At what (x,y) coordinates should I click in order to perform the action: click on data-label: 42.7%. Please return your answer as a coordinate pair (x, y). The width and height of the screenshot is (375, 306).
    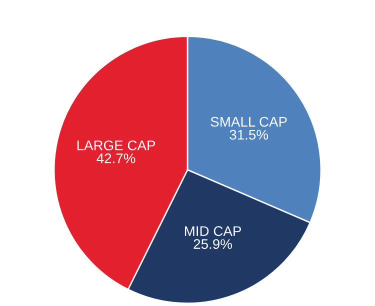
    Looking at the image, I should click on (116, 158).